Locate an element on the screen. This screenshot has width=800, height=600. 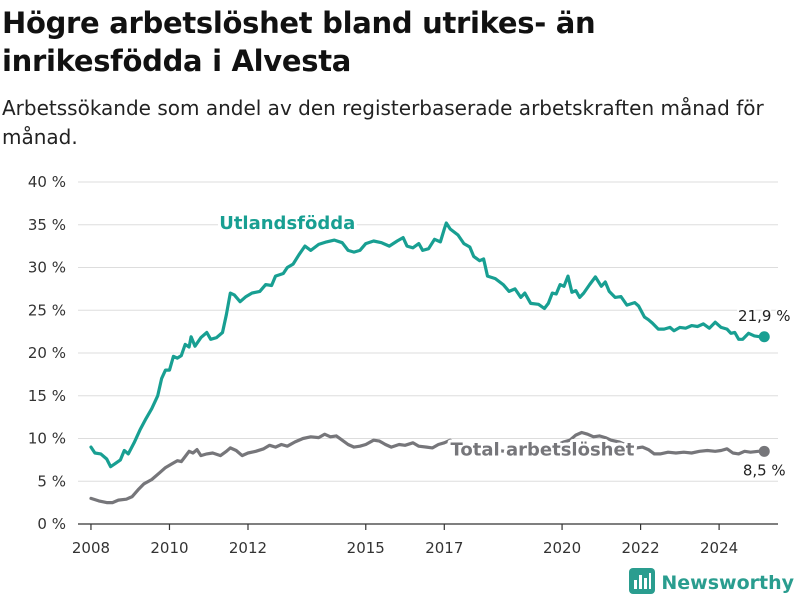
x-tick-label: 2012 is located at coordinates (248, 548).